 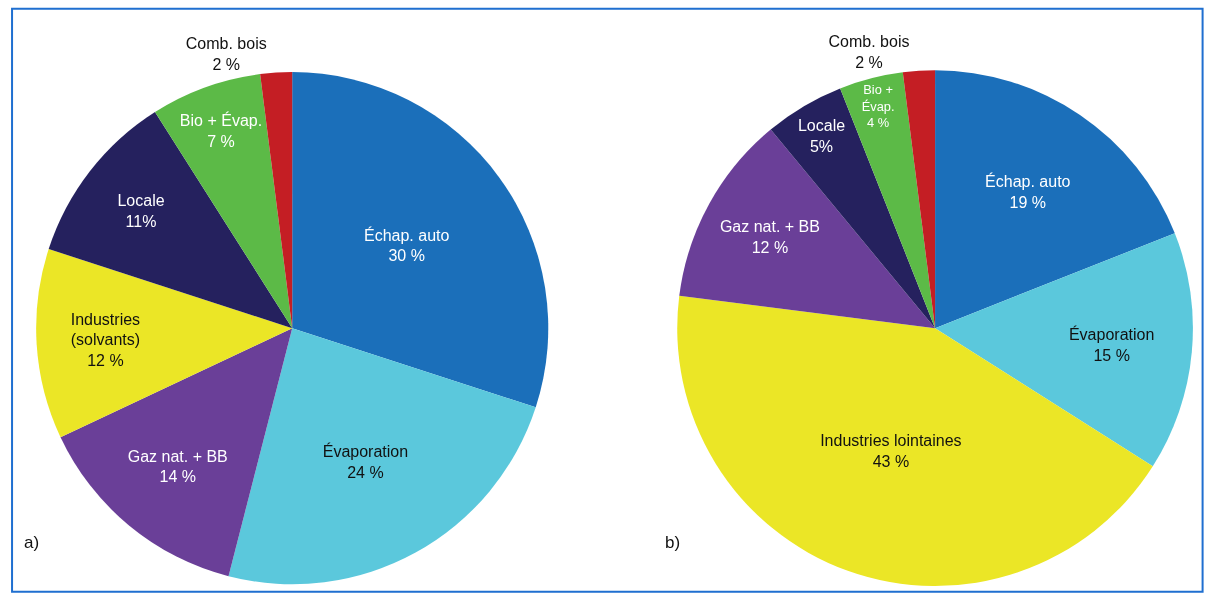 What do you see at coordinates (32, 542) in the screenshot?
I see `text: a)` at bounding box center [32, 542].